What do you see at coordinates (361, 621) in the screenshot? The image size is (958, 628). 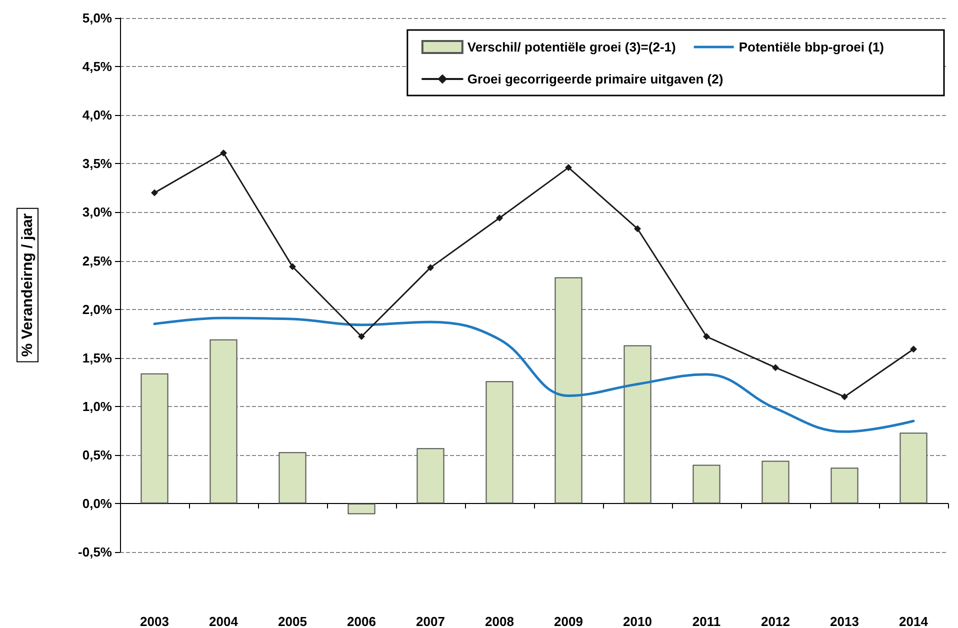 I see `x-tick-label: 2006` at bounding box center [361, 621].